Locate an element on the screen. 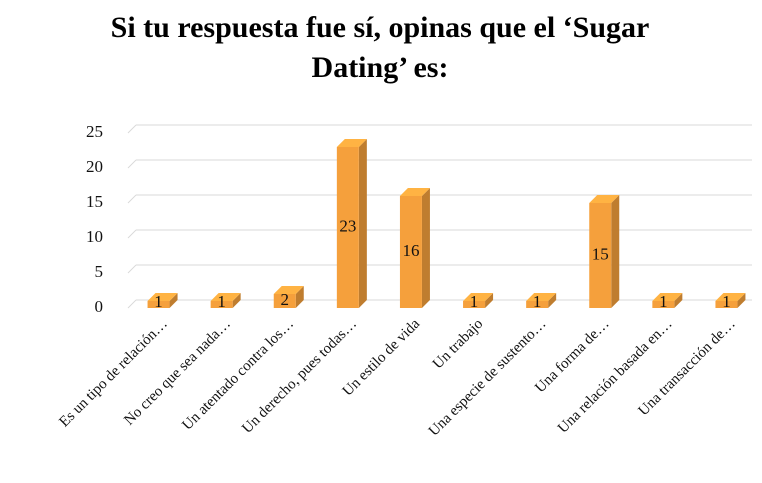 Image resolution: width=762 pixels, height=483 pixels. data-label: 16 is located at coordinates (410, 250).